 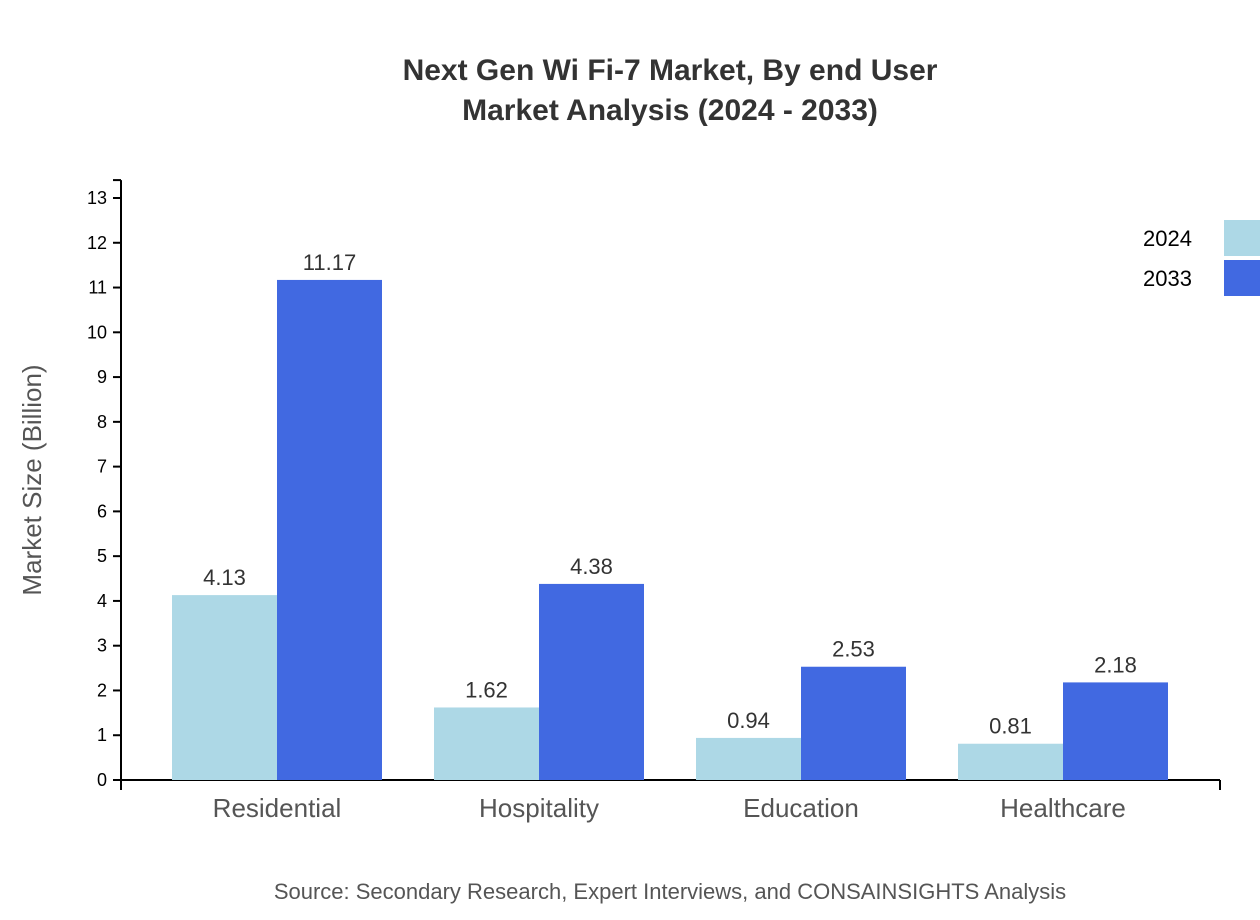 I want to click on y-tick-label: 11, so click(x=97, y=288).